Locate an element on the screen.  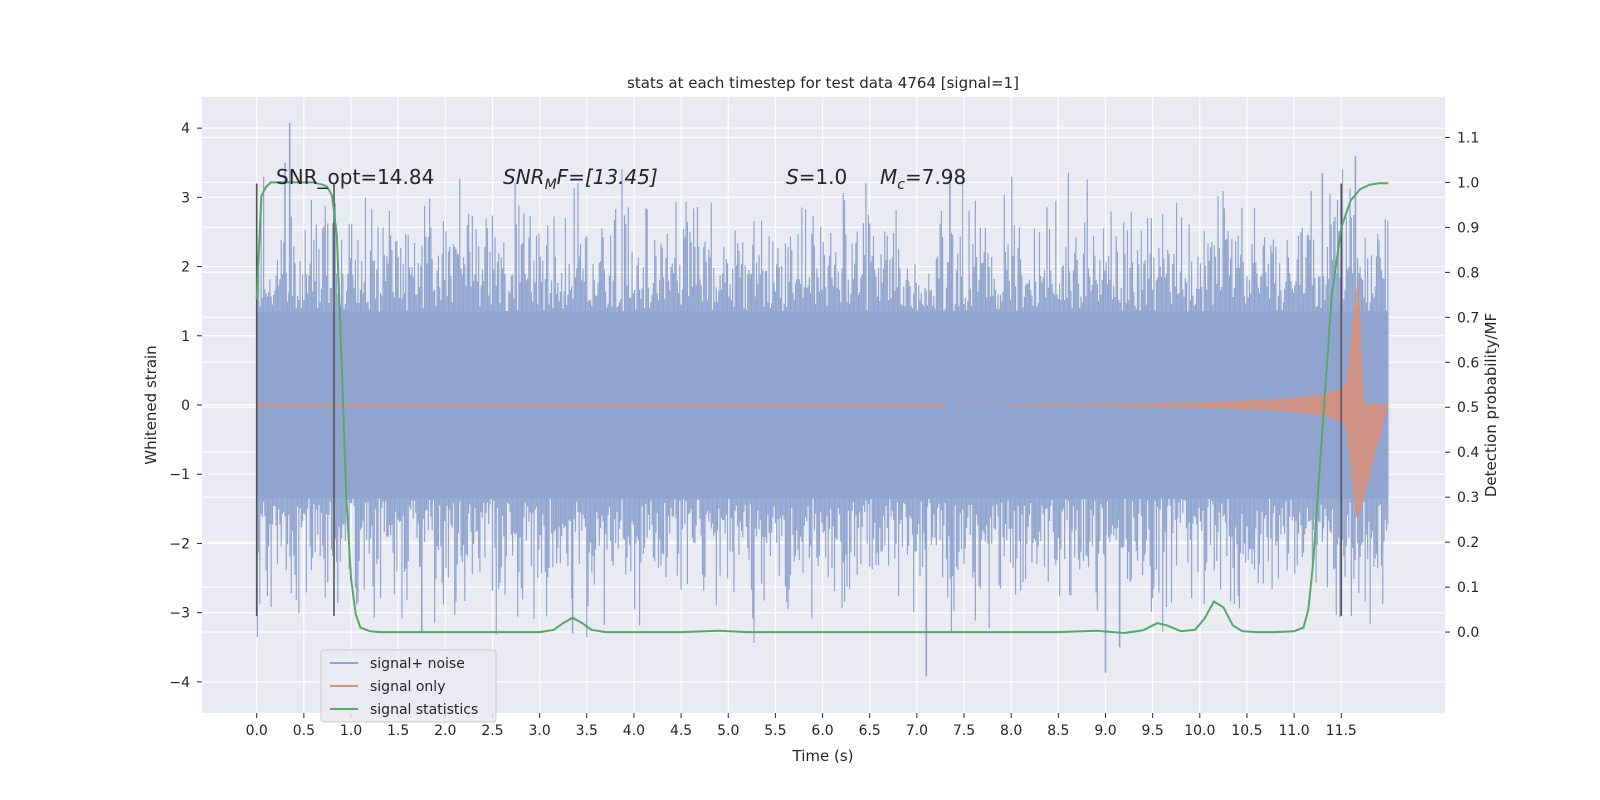
annotation-snr-opt: SNR_opt=14.84 is located at coordinates (355, 177).